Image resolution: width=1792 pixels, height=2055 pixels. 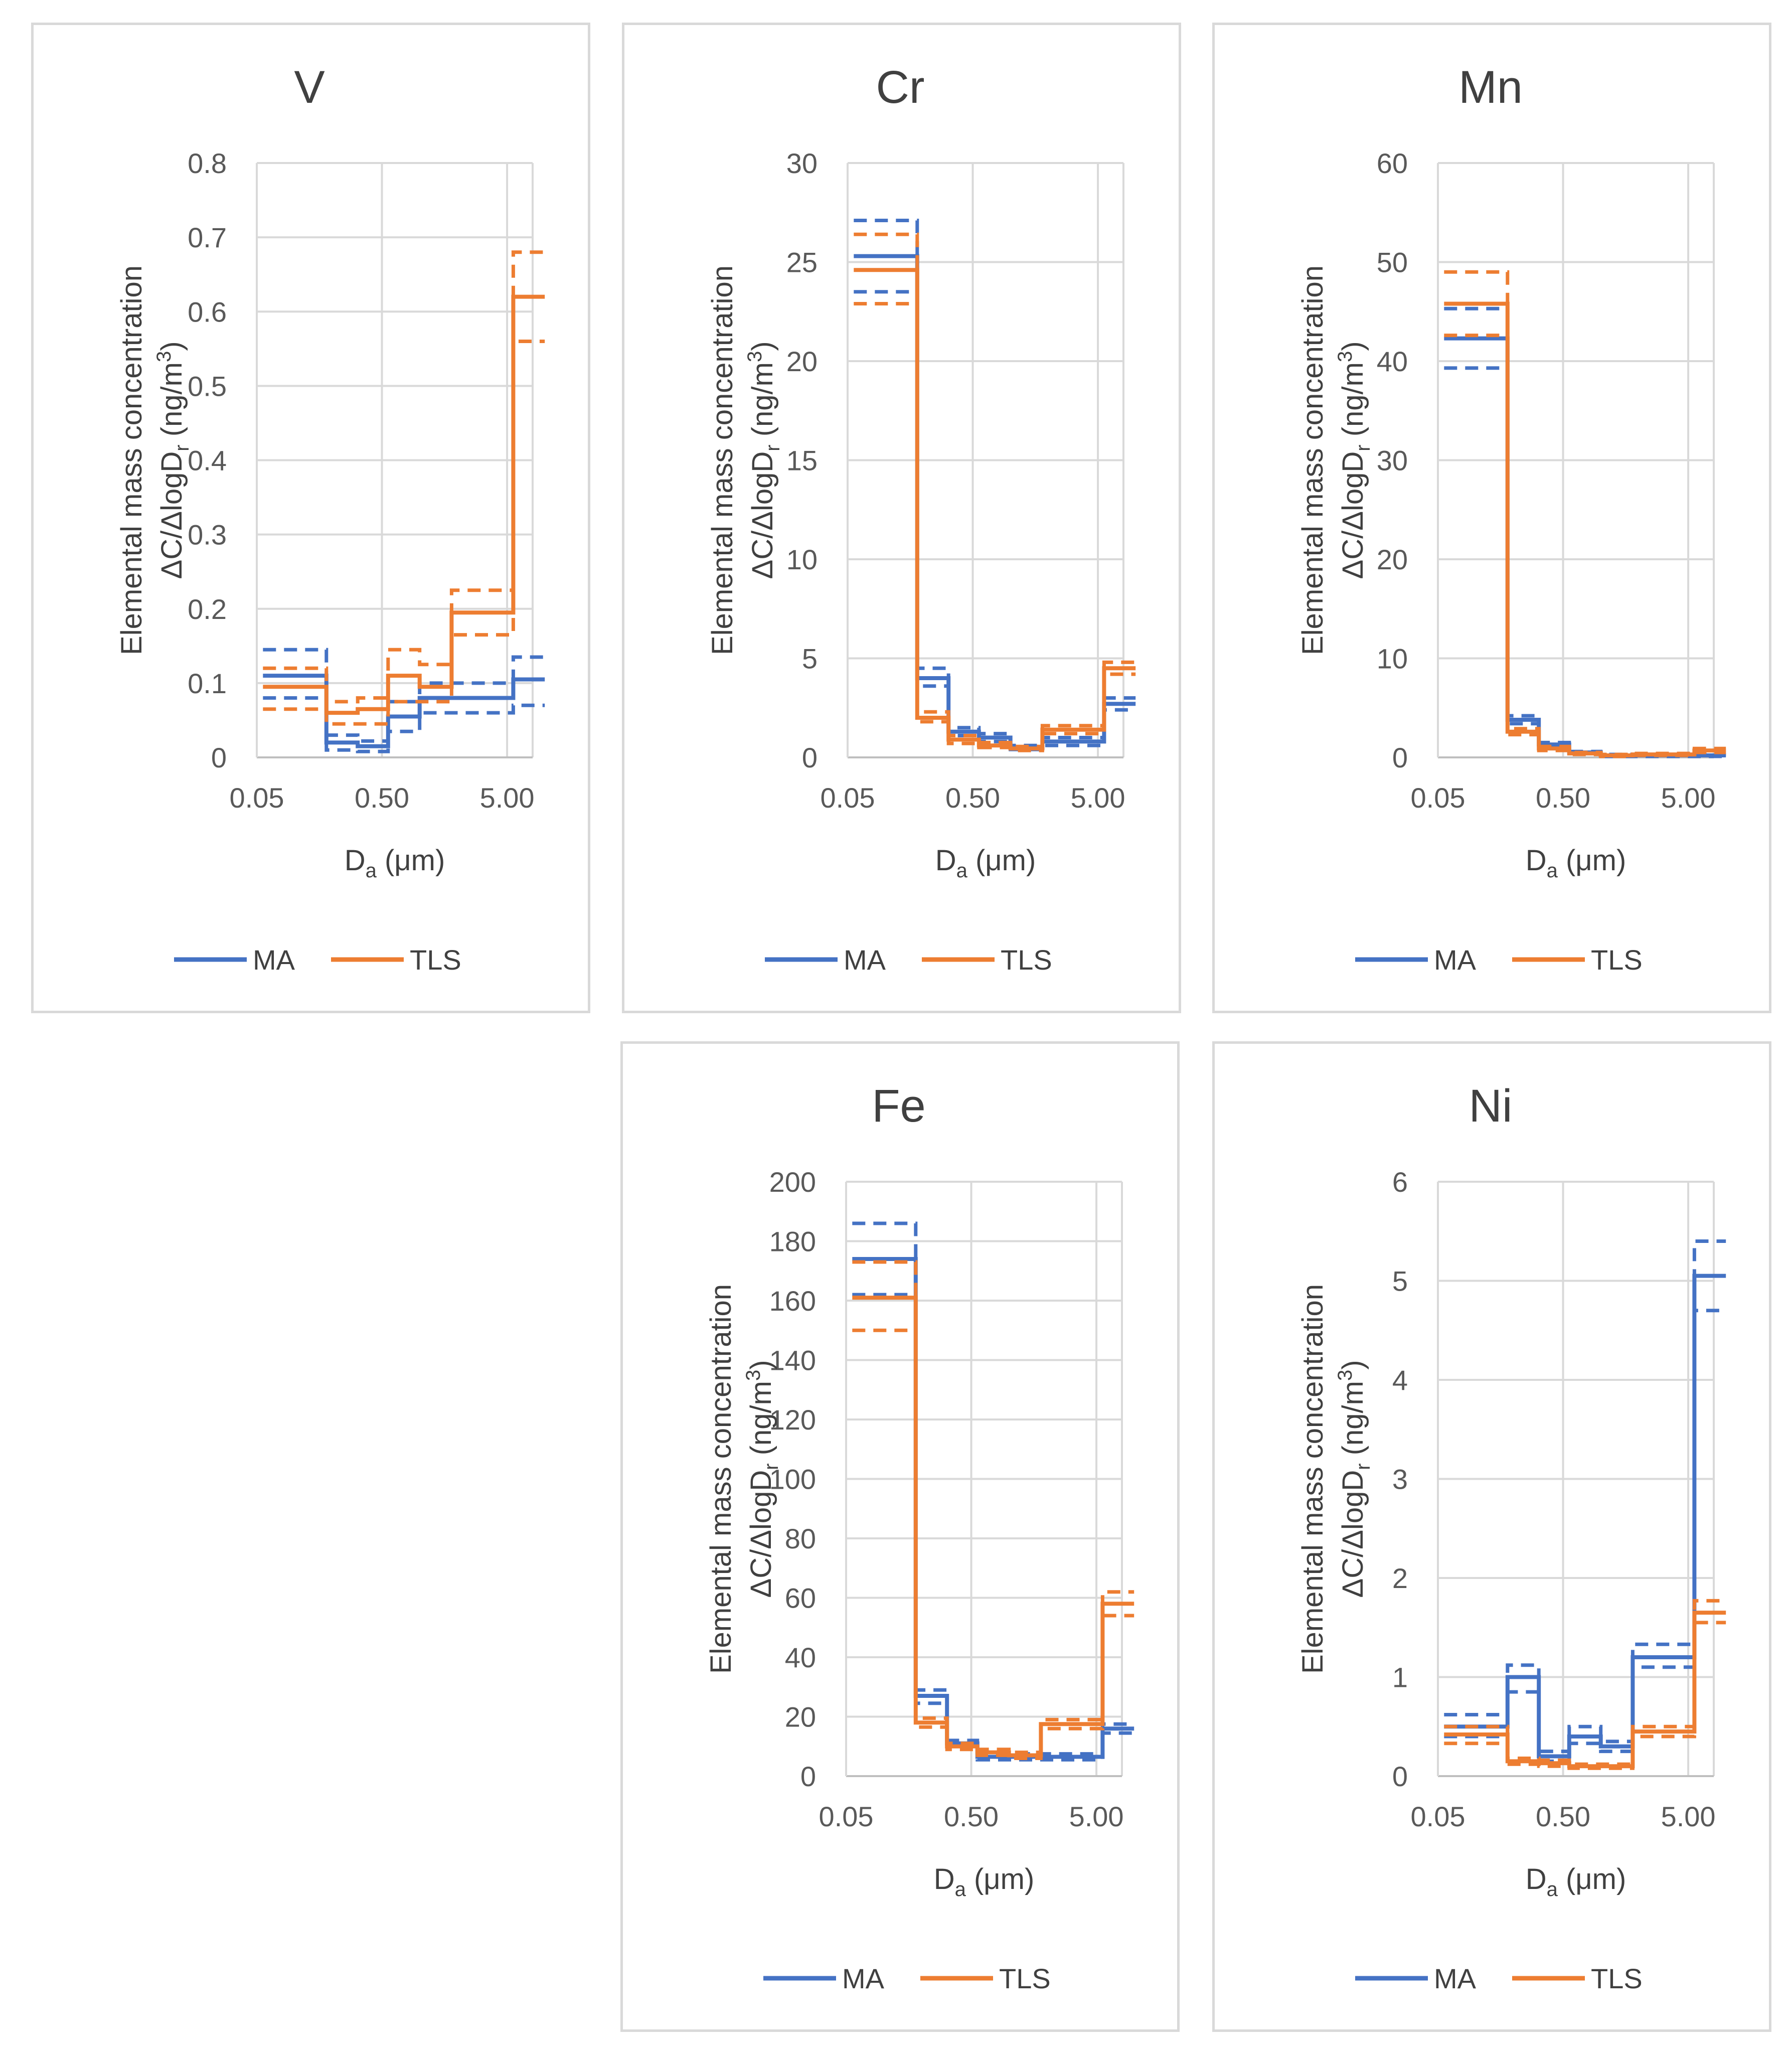 I want to click on y-tick-label: 0.5, so click(x=207, y=386).